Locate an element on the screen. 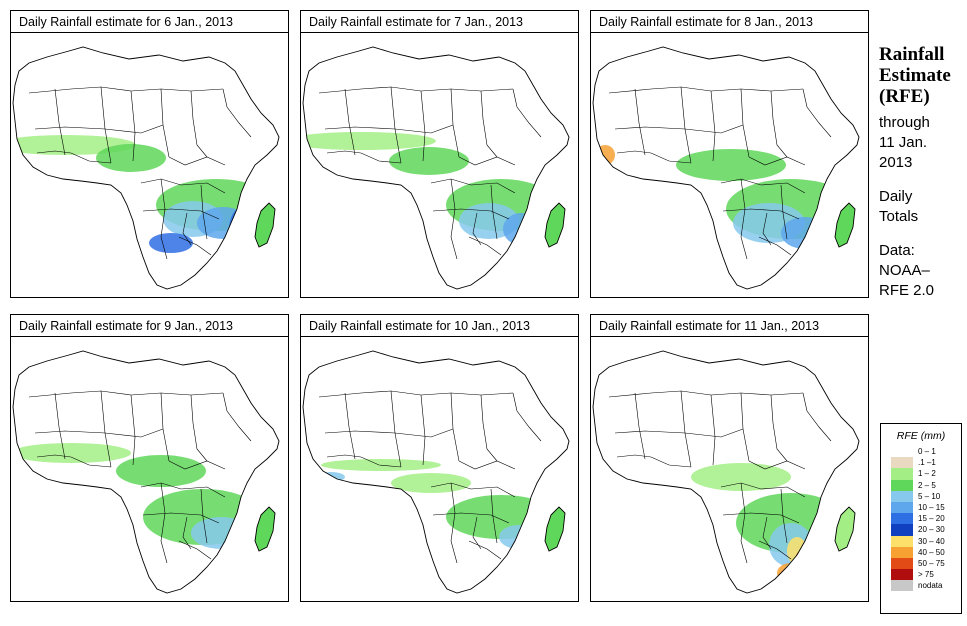  legend-label: .1 –1 is located at coordinates (927, 463).